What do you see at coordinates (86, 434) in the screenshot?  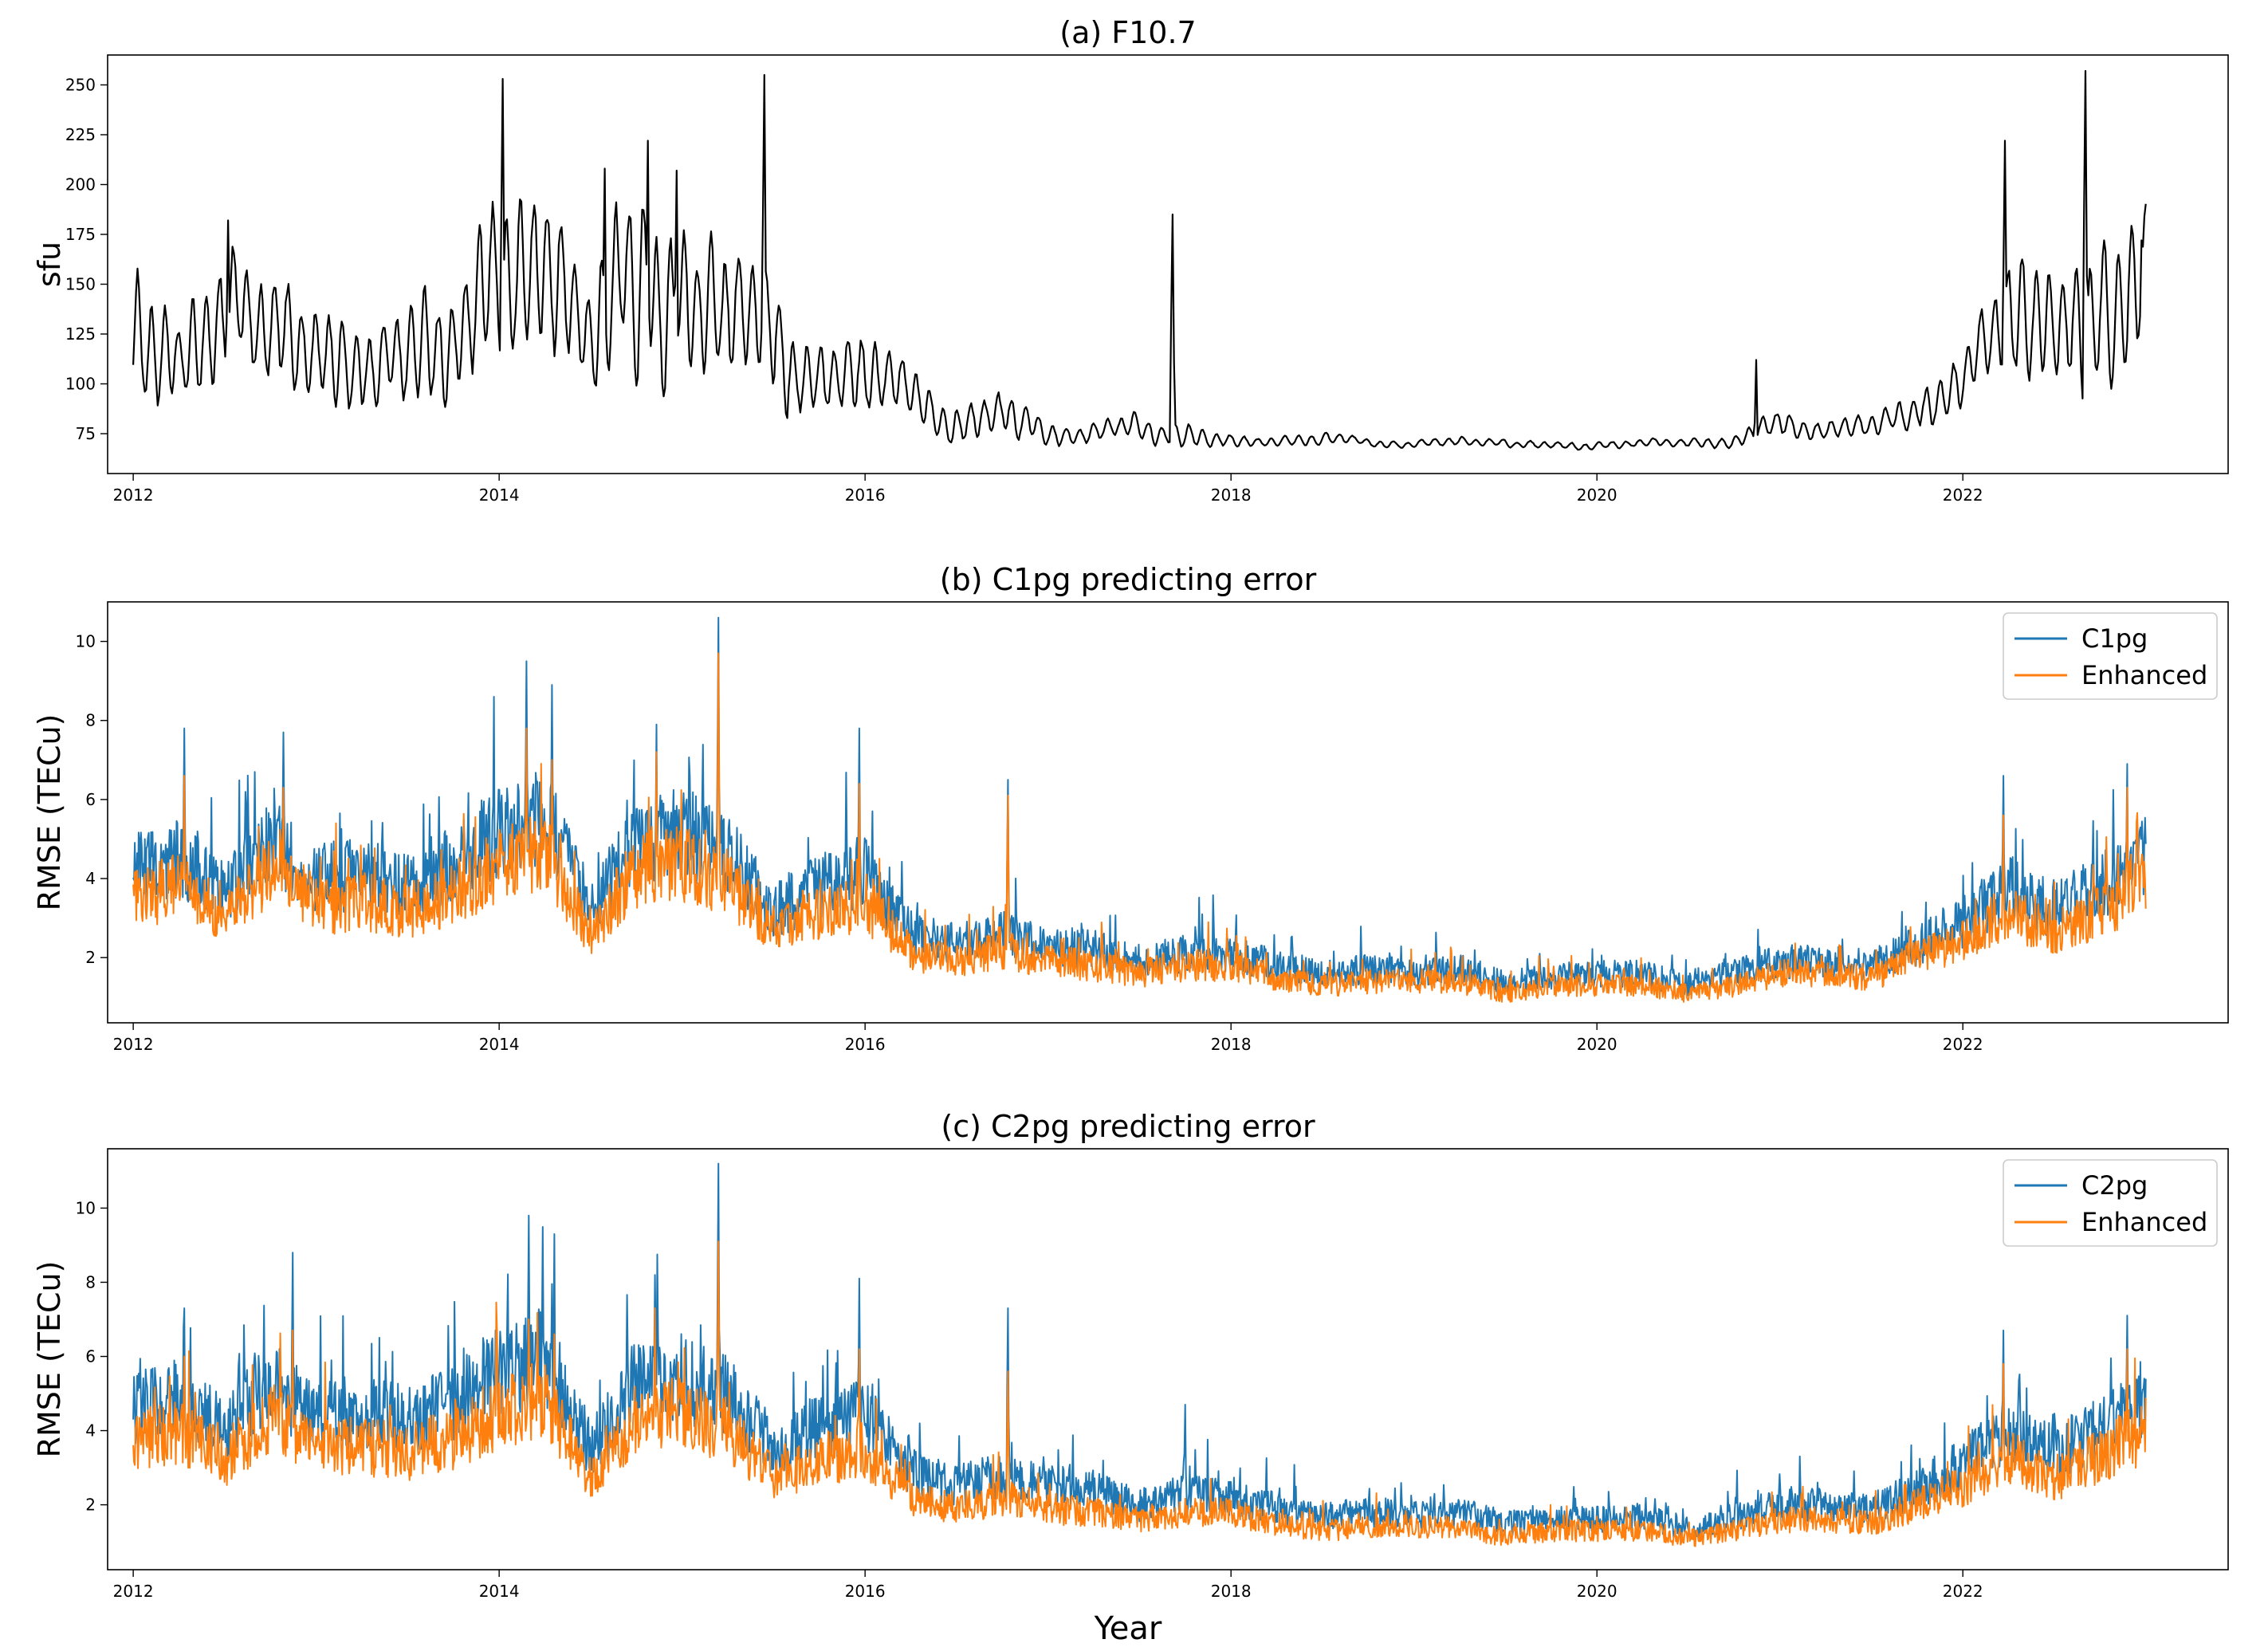 I see `y-tick-label: 75` at bounding box center [86, 434].